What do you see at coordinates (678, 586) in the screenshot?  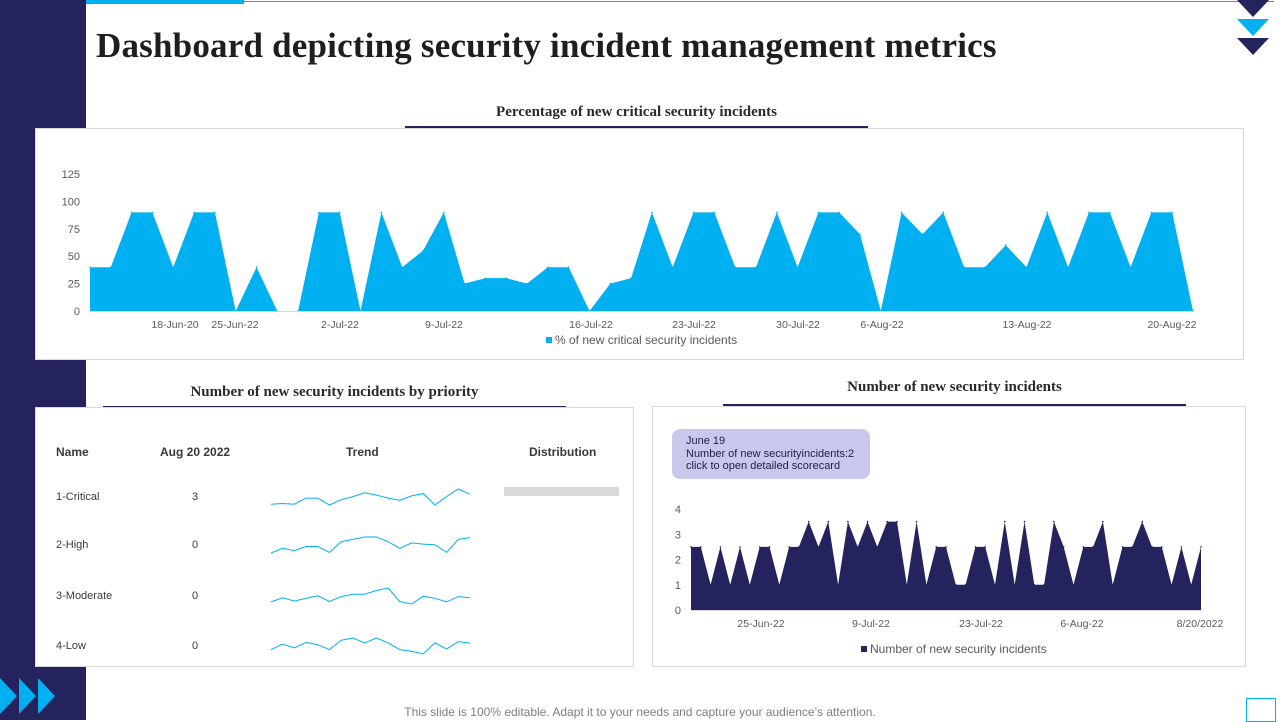 I see `y-tick-label: 1` at bounding box center [678, 586].